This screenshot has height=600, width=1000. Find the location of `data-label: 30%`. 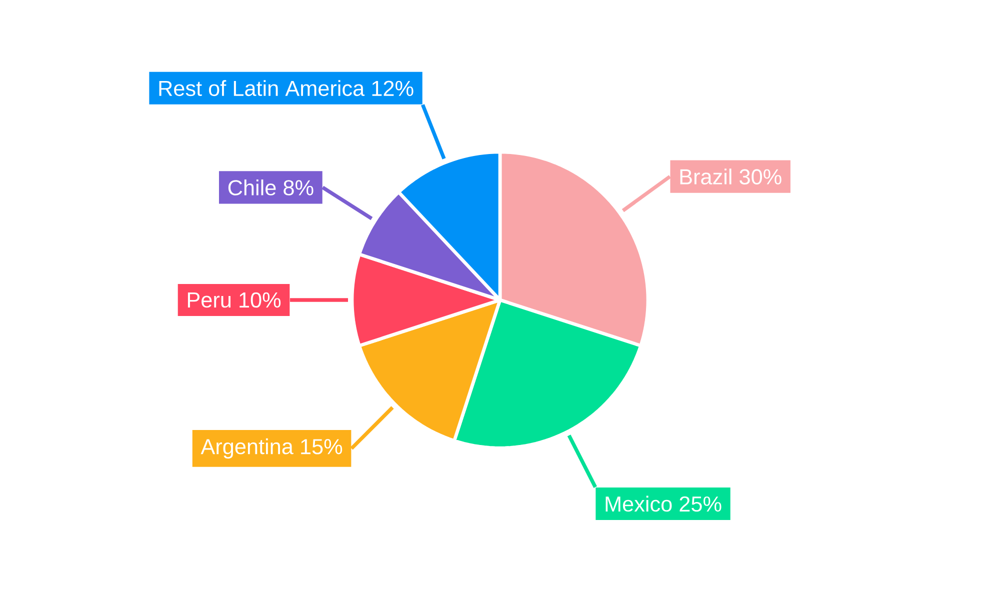

data-label: 30% is located at coordinates (761, 177).